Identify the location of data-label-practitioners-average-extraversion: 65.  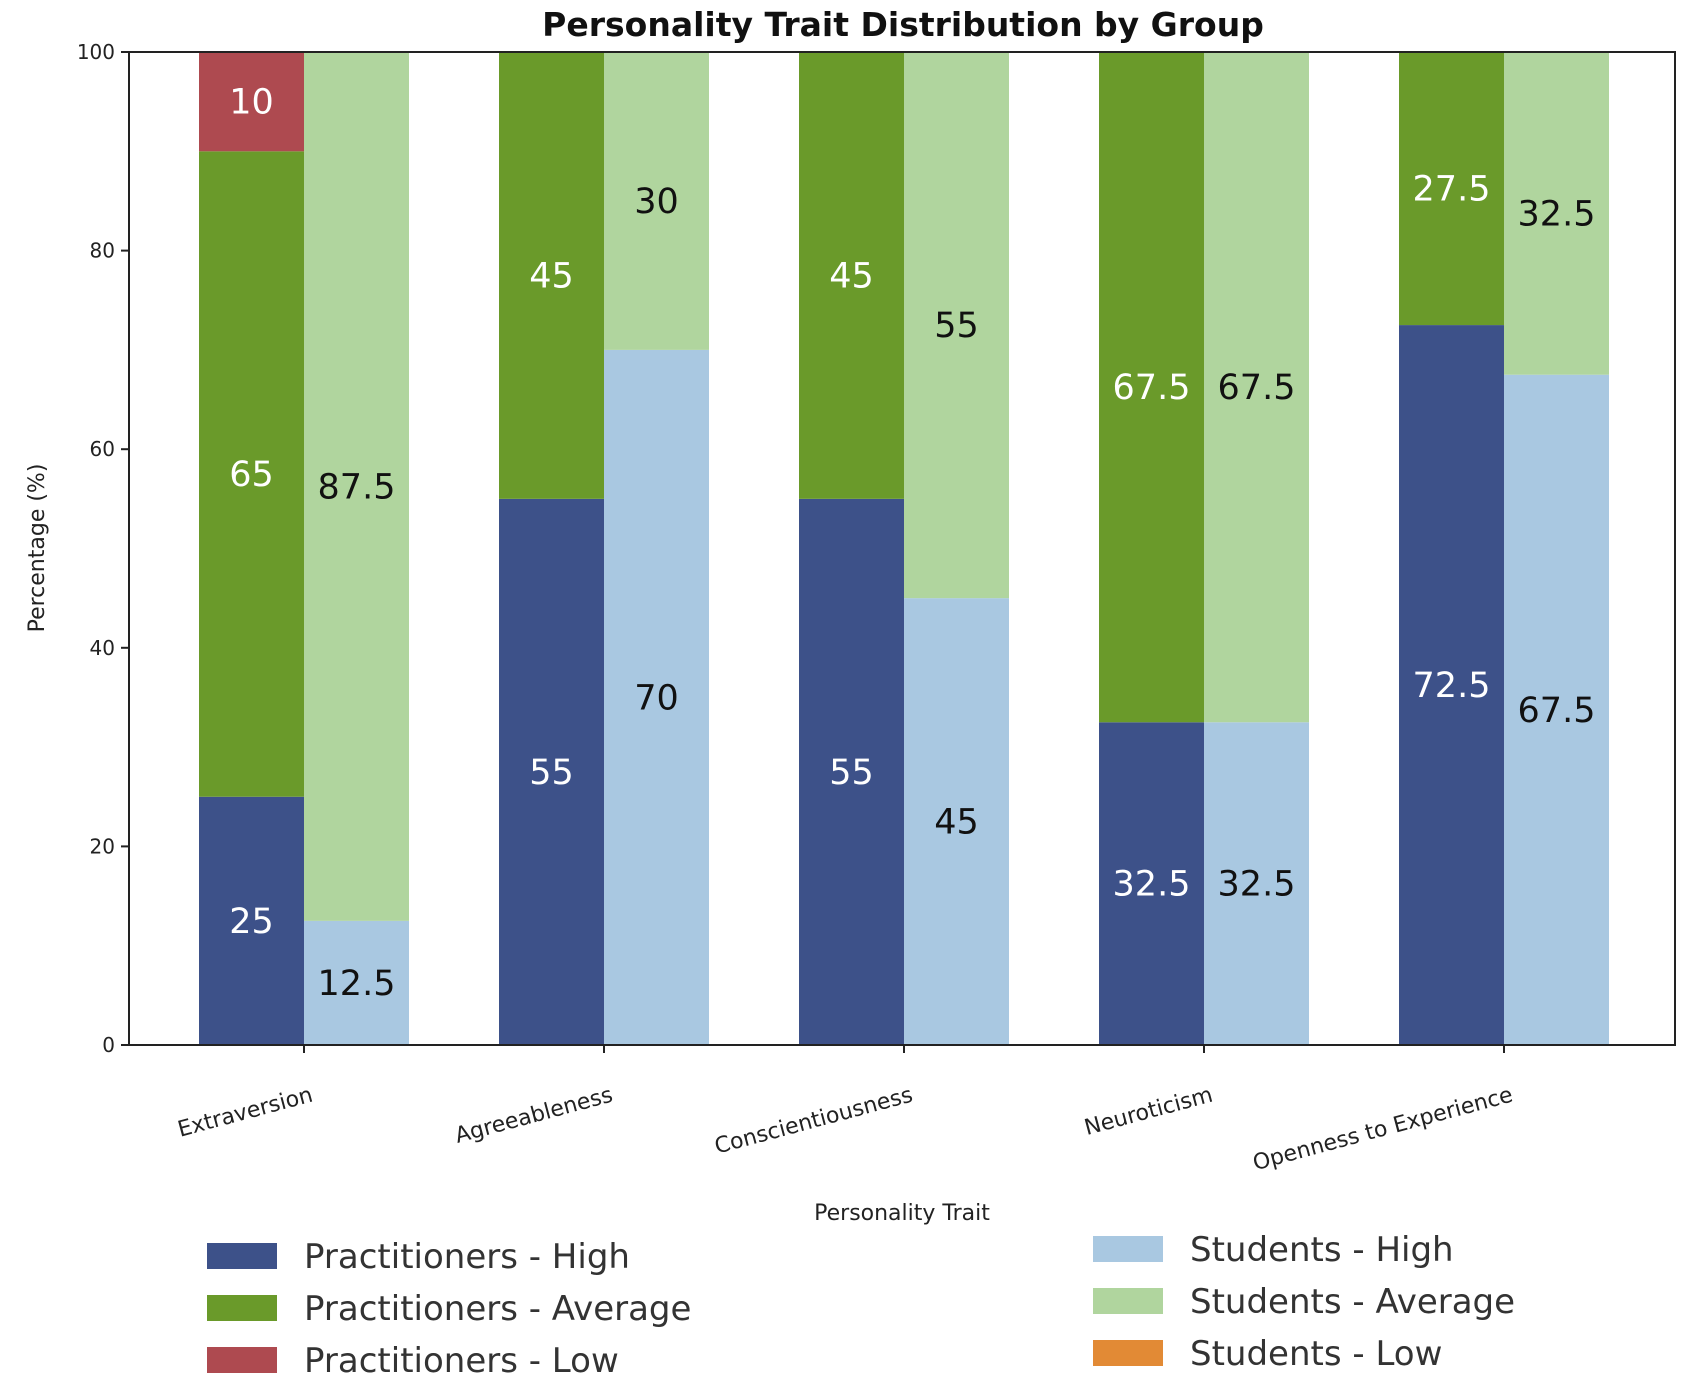
(251, 475).